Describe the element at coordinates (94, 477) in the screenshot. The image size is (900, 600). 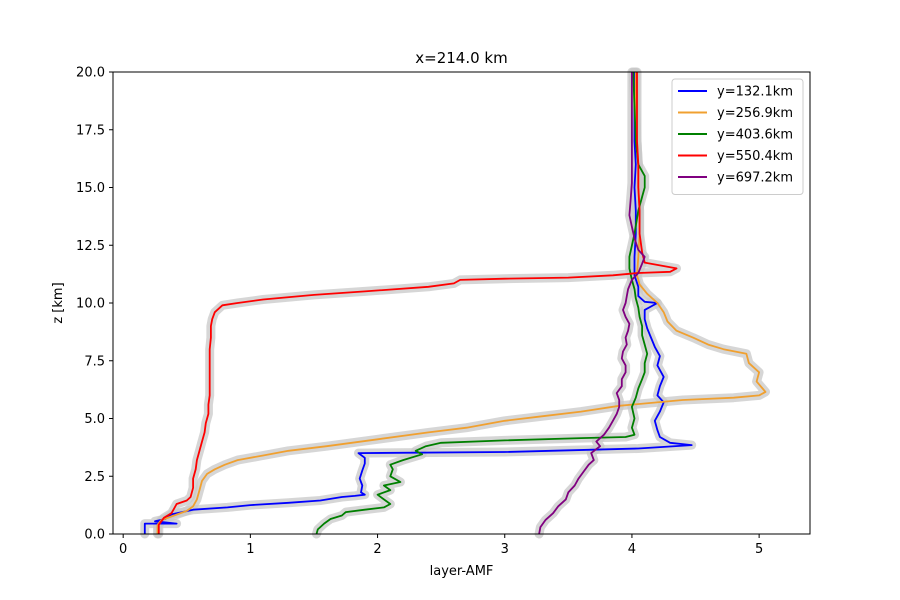
I see `y-tick-label: 2.5` at that location.